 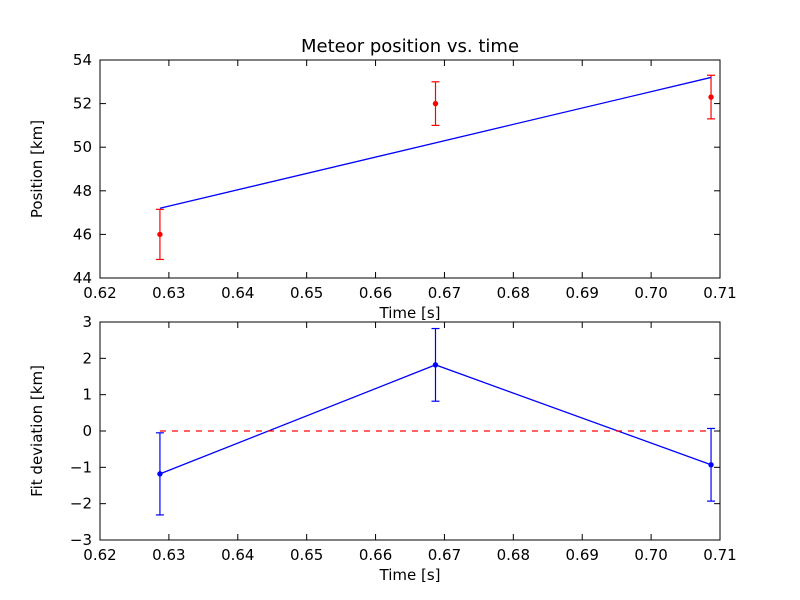 What do you see at coordinates (81, 504) in the screenshot?
I see `y-tick-label: −2` at bounding box center [81, 504].